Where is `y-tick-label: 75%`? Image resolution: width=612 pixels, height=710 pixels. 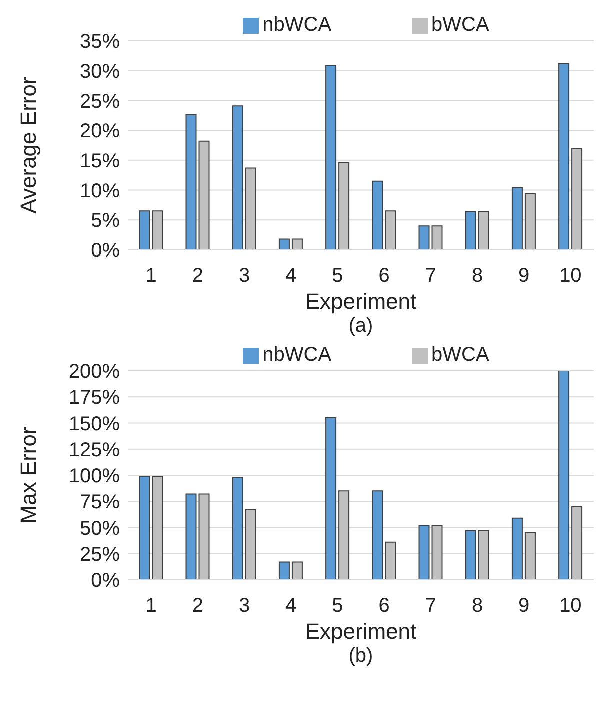
y-tick-label: 75% is located at coordinates (100, 503).